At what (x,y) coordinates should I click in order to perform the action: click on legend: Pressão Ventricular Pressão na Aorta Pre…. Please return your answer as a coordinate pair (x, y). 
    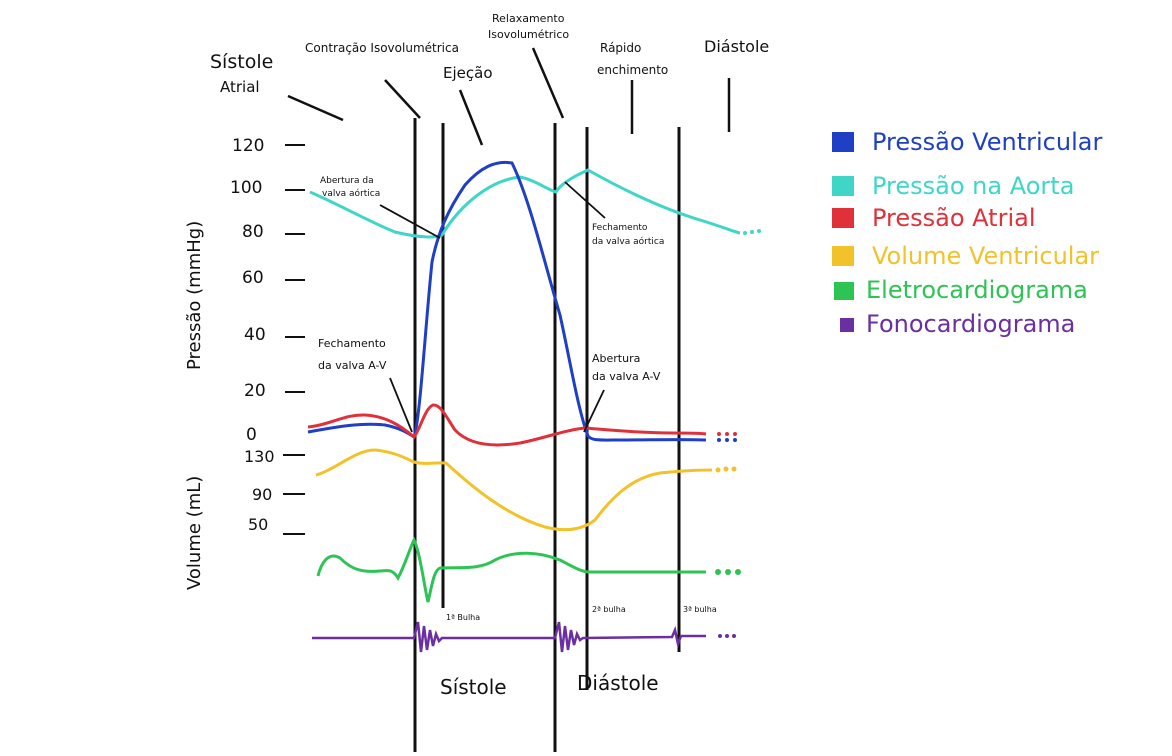
    Looking at the image, I should click on (967, 233).